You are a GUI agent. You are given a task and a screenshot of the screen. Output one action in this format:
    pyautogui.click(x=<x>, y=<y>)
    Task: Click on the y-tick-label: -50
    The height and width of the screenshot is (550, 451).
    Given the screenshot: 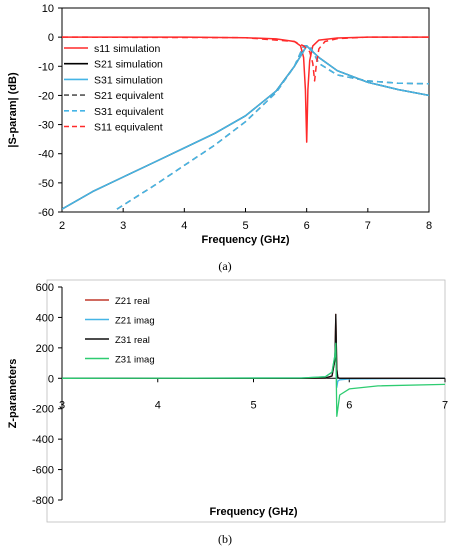 What is the action you would take?
    pyautogui.click(x=46, y=184)
    